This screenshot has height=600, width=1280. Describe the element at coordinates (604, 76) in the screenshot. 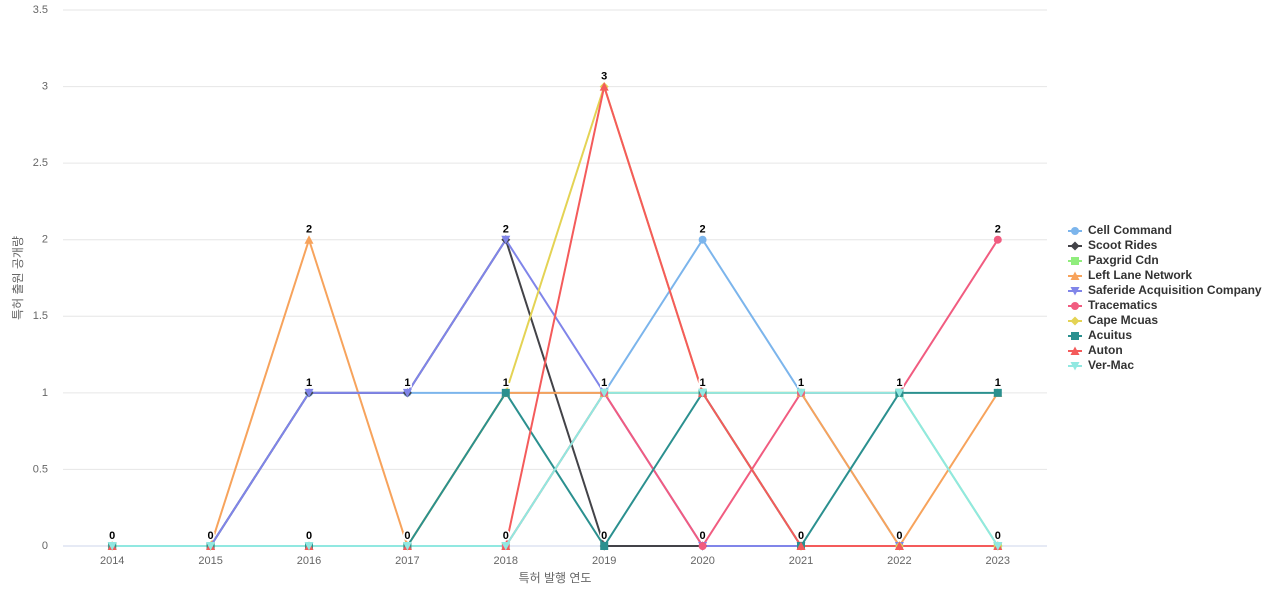

I see `data-label: 3` at that location.